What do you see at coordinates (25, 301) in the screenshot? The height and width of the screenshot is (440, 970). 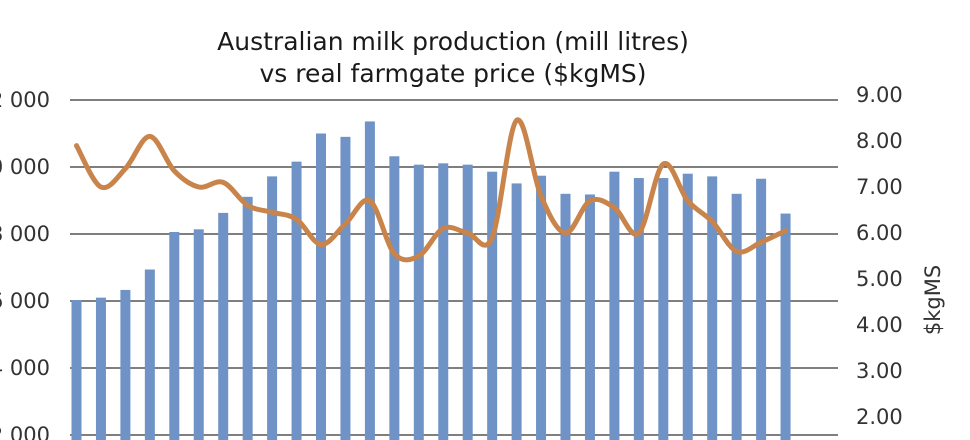 I see `left-tick-label: 6 000` at bounding box center [25, 301].